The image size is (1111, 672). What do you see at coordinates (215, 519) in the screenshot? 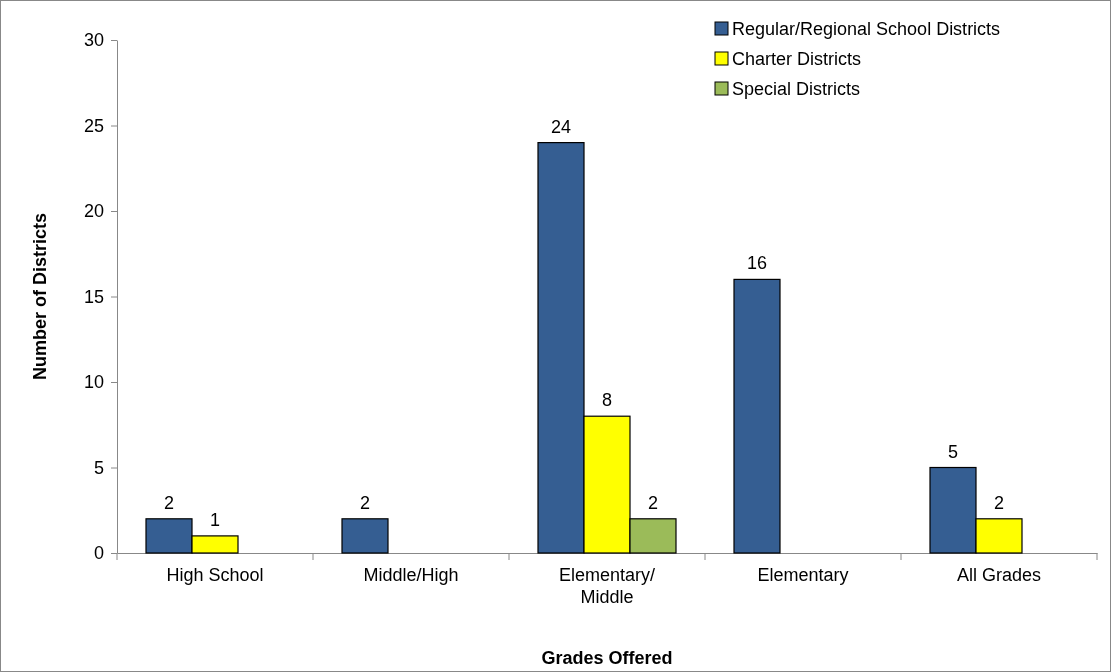
I see `data-label: 1` at bounding box center [215, 519].